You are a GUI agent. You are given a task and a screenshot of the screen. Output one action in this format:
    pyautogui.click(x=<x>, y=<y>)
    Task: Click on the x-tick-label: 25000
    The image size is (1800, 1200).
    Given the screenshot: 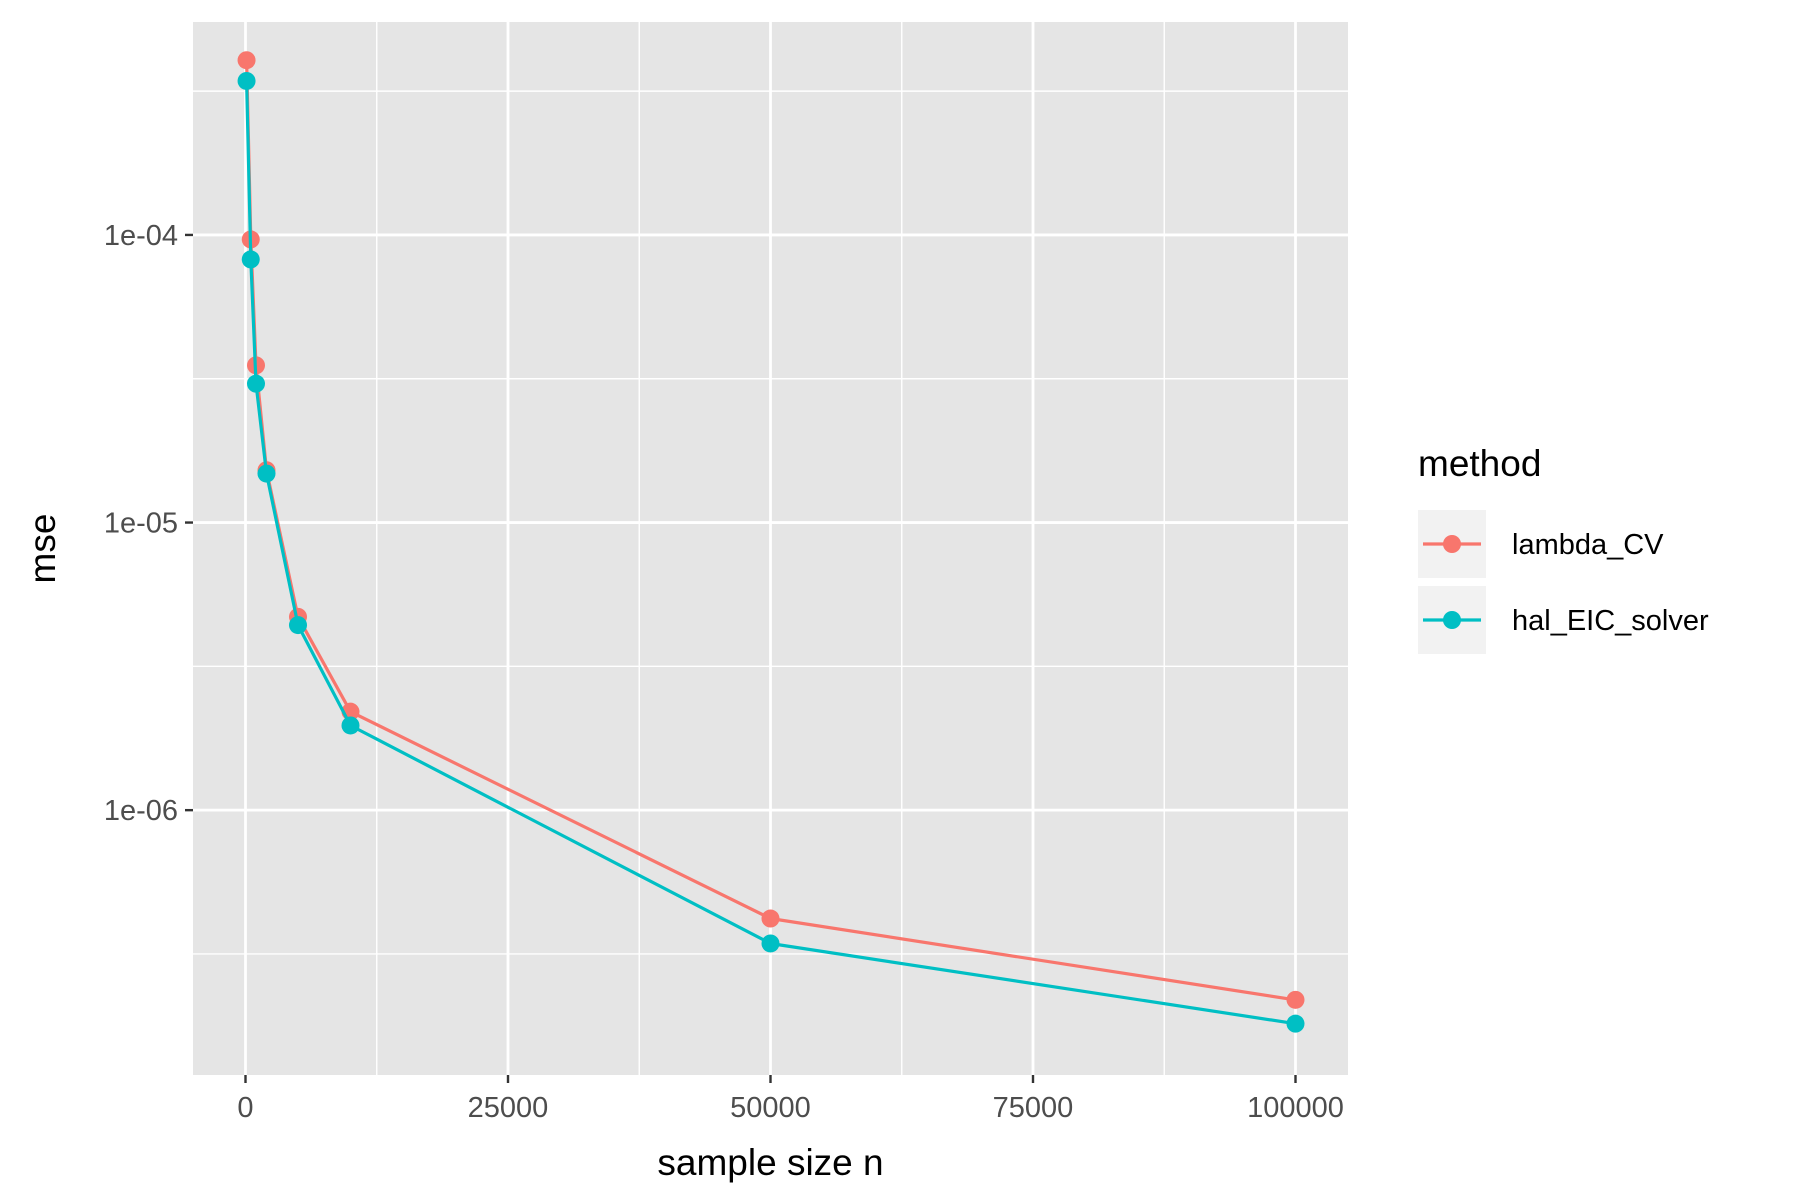 What is the action you would take?
    pyautogui.click(x=508, y=1108)
    